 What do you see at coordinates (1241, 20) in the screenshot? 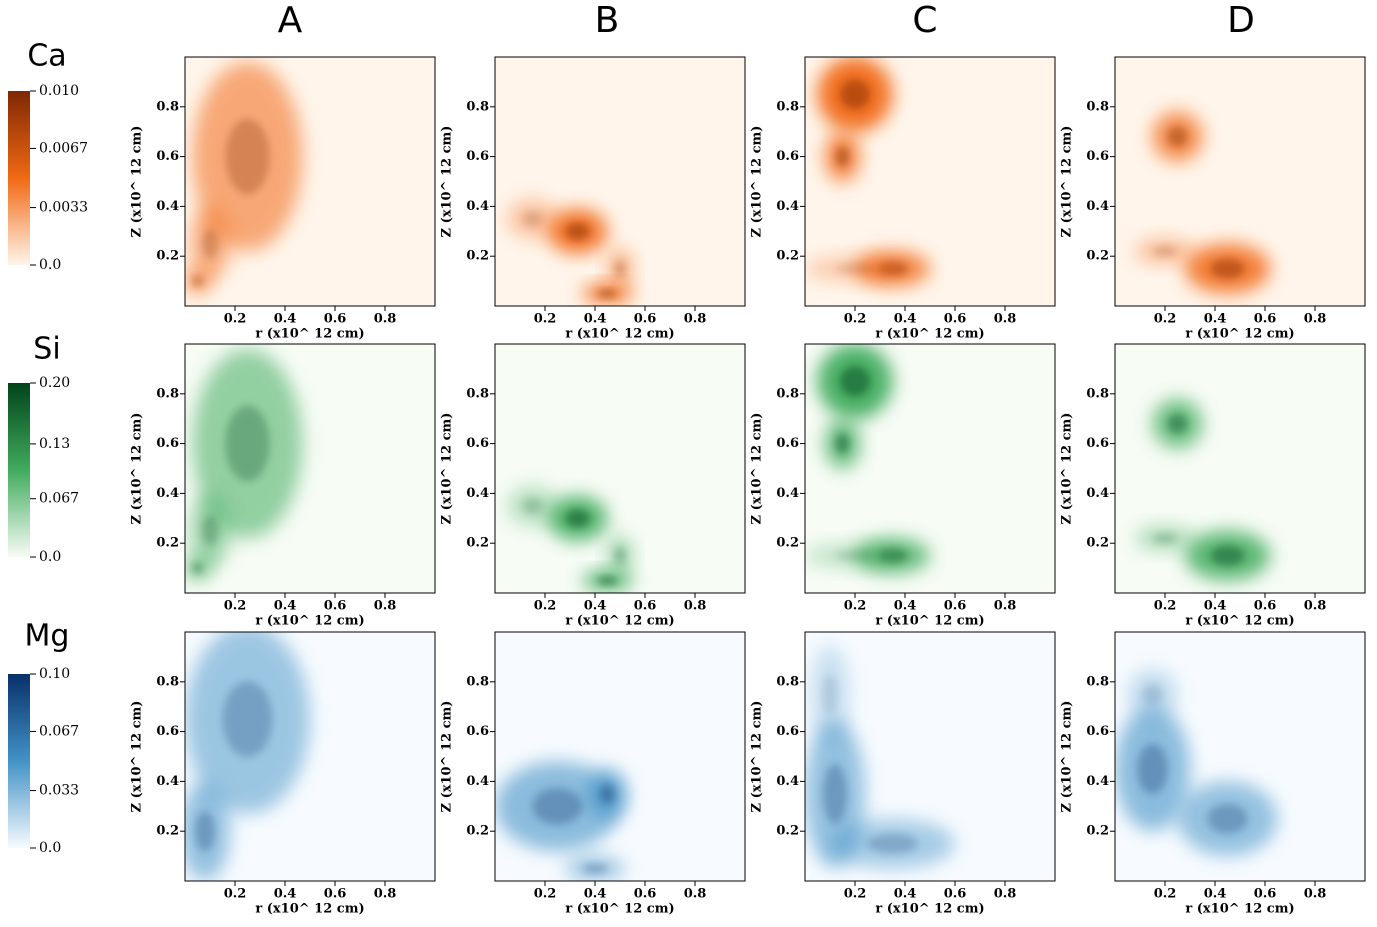
I see `column-label: D` at bounding box center [1241, 20].